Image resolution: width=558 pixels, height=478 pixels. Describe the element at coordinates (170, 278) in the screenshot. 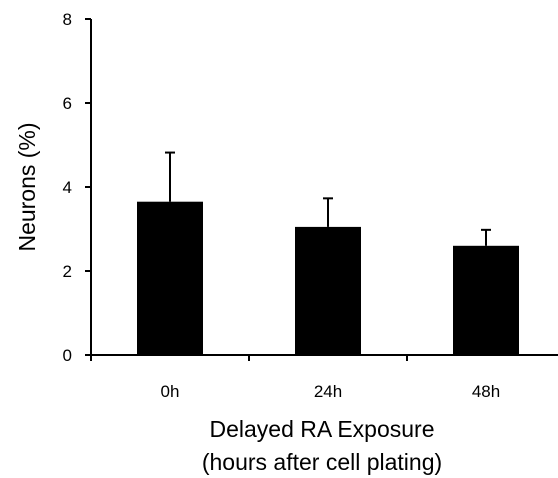

I see `bar-0h` at that location.